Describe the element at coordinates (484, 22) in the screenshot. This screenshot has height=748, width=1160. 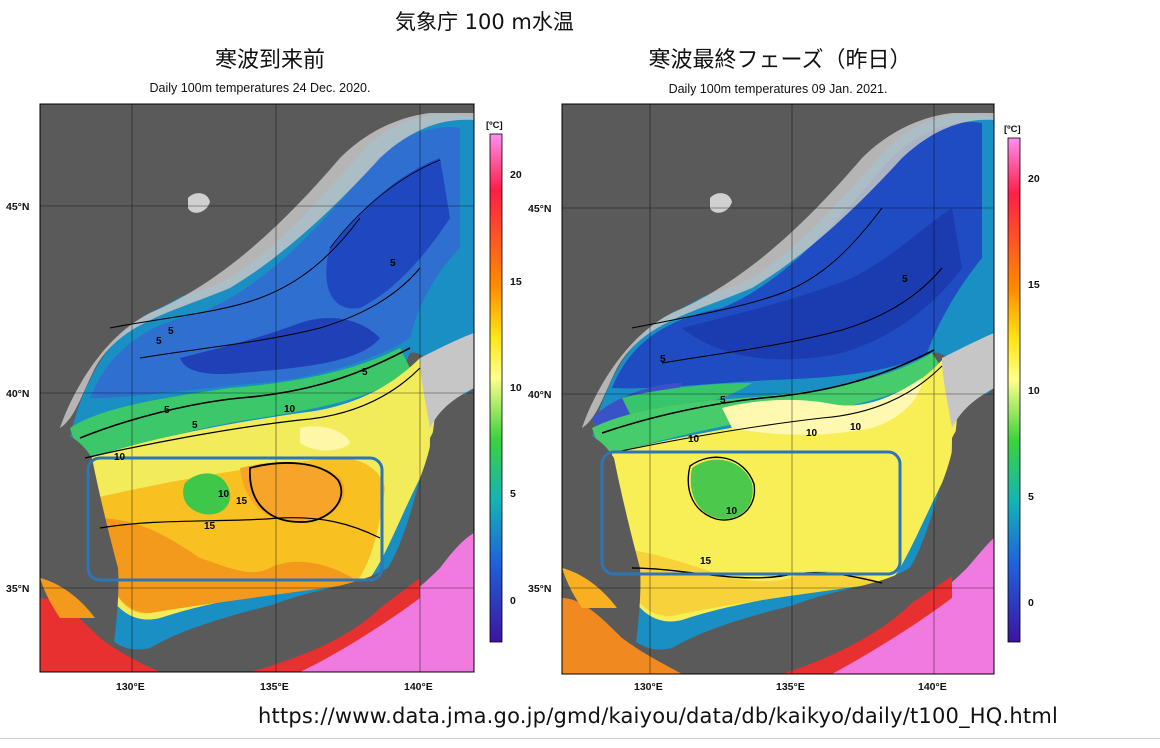
I see `main-title: 気象庁 100 m水温` at that location.